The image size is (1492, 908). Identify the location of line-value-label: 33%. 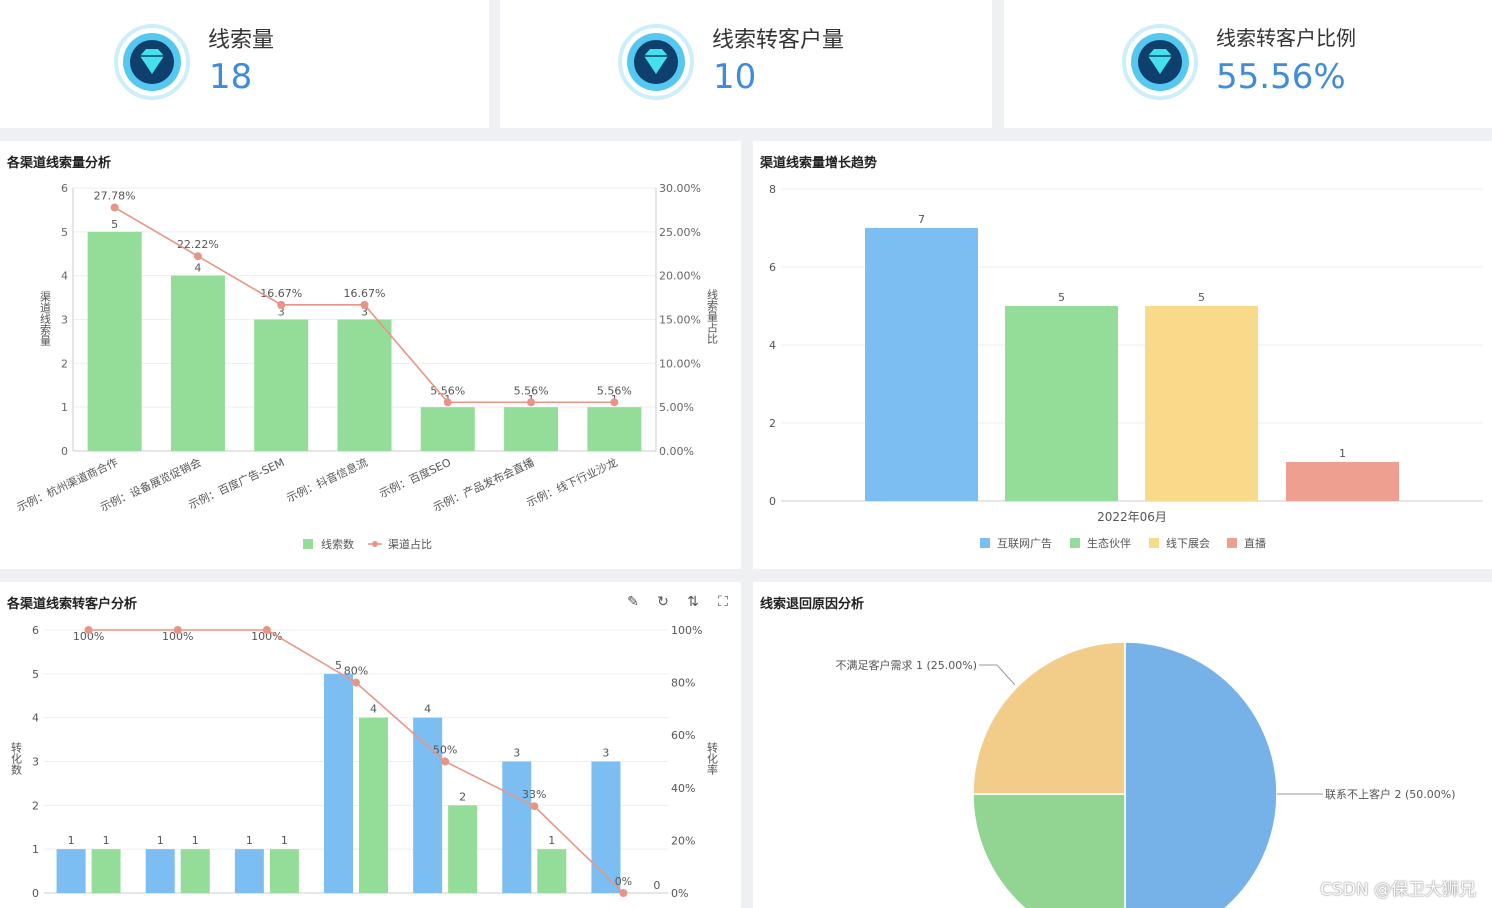
(534, 794).